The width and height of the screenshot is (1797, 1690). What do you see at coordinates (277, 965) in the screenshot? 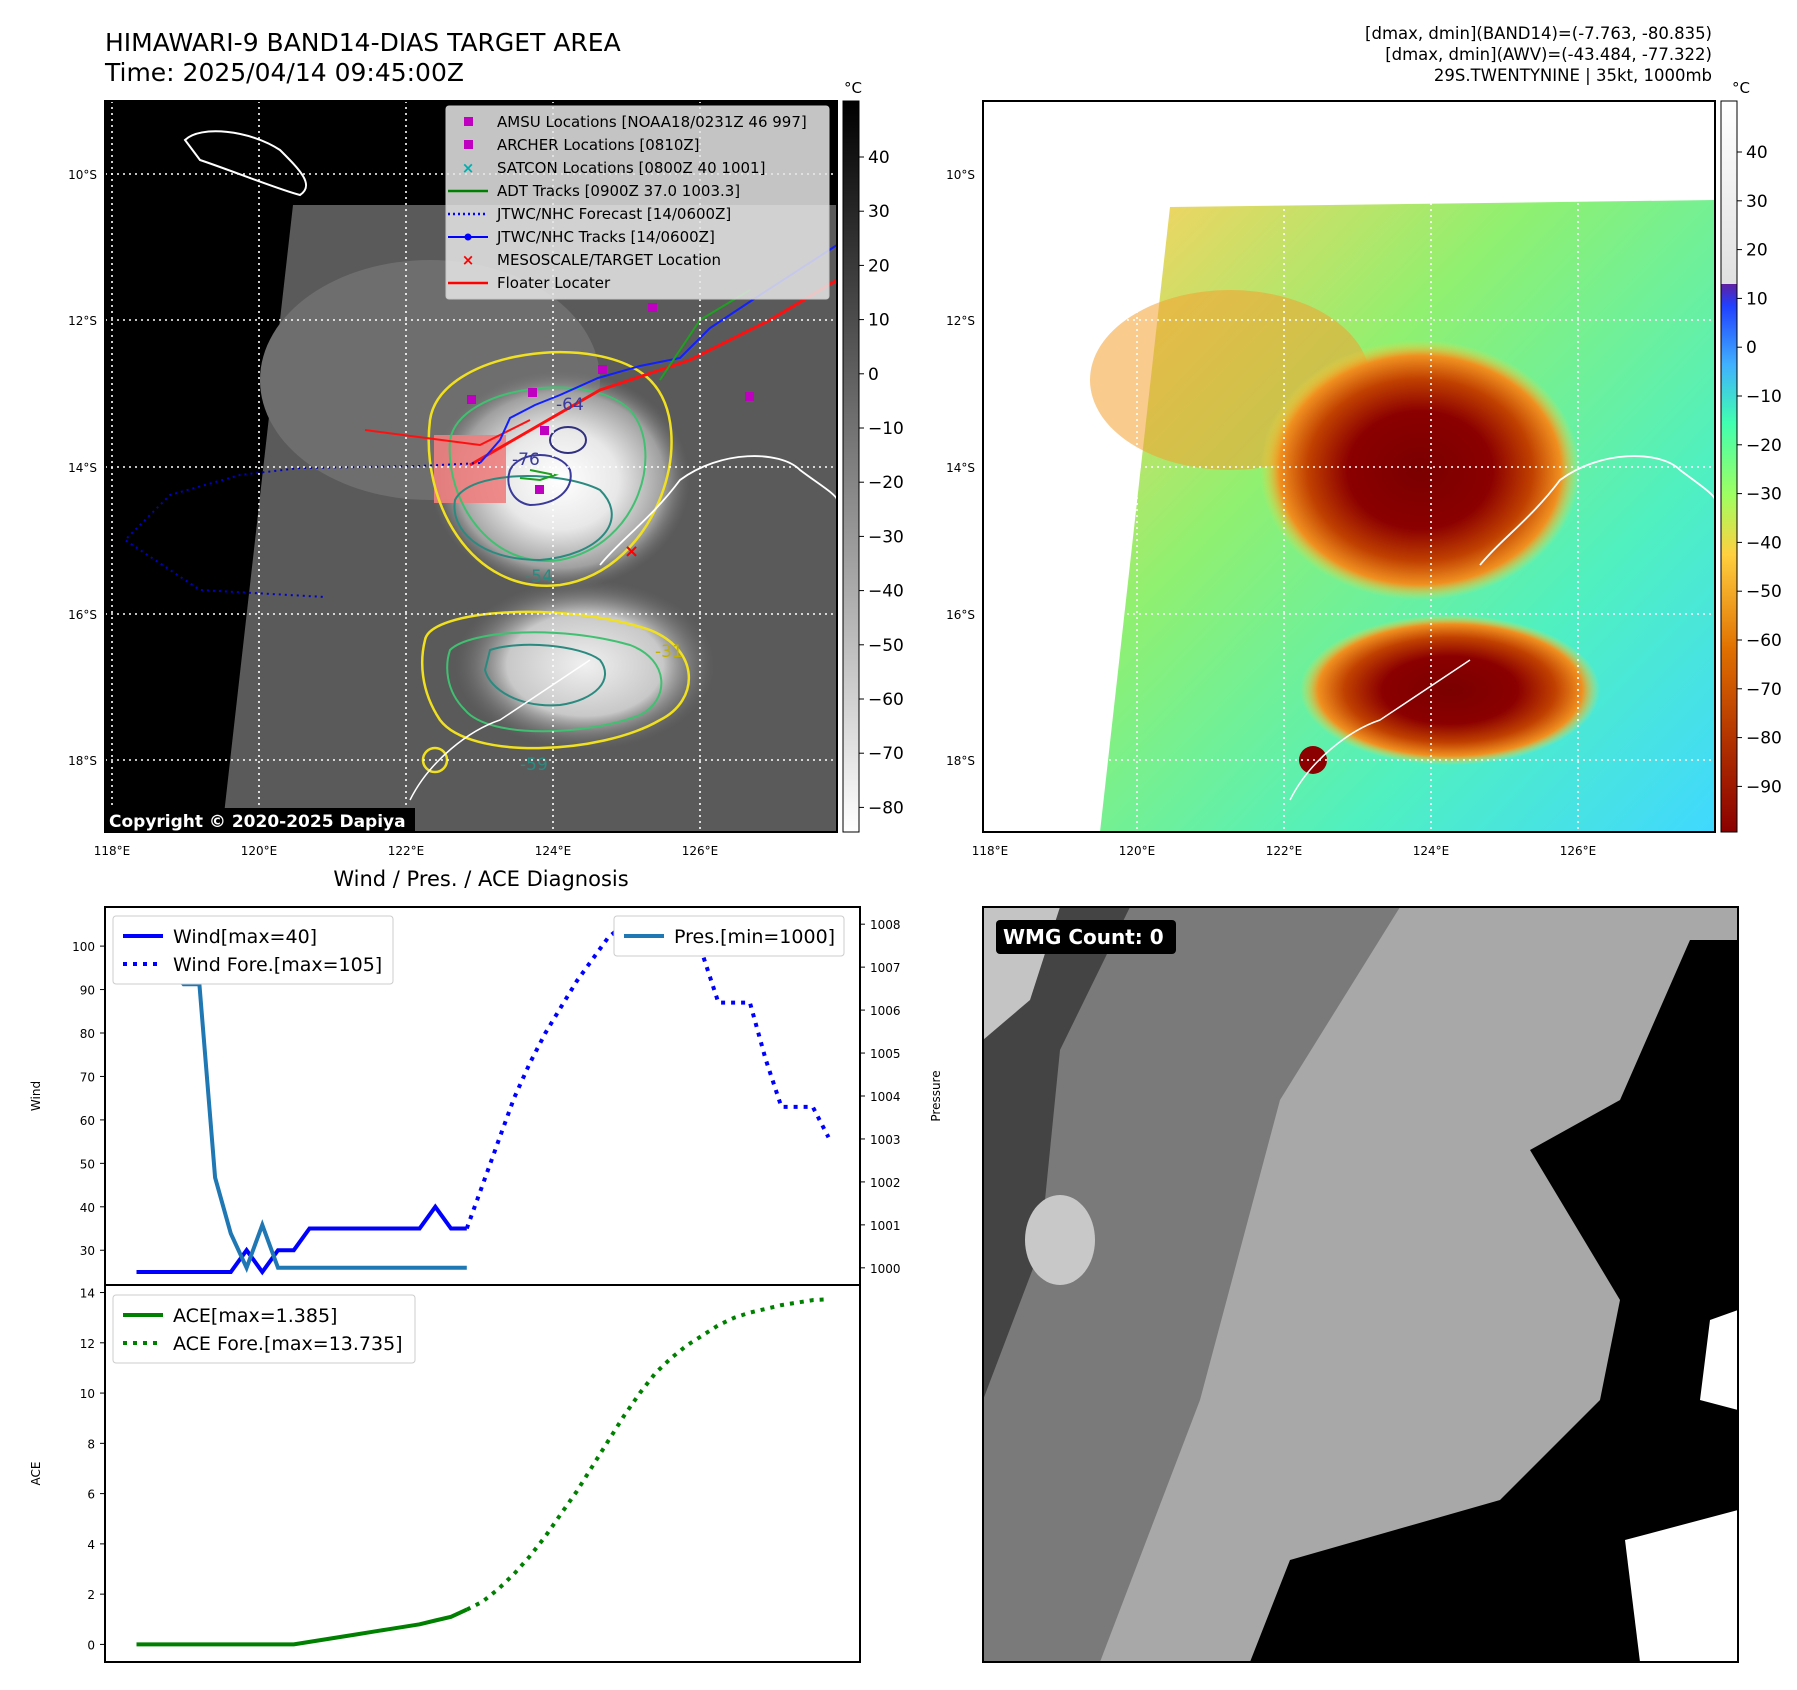
I see `chart-legend-label: Wind Fore.[max=105]` at bounding box center [277, 965].